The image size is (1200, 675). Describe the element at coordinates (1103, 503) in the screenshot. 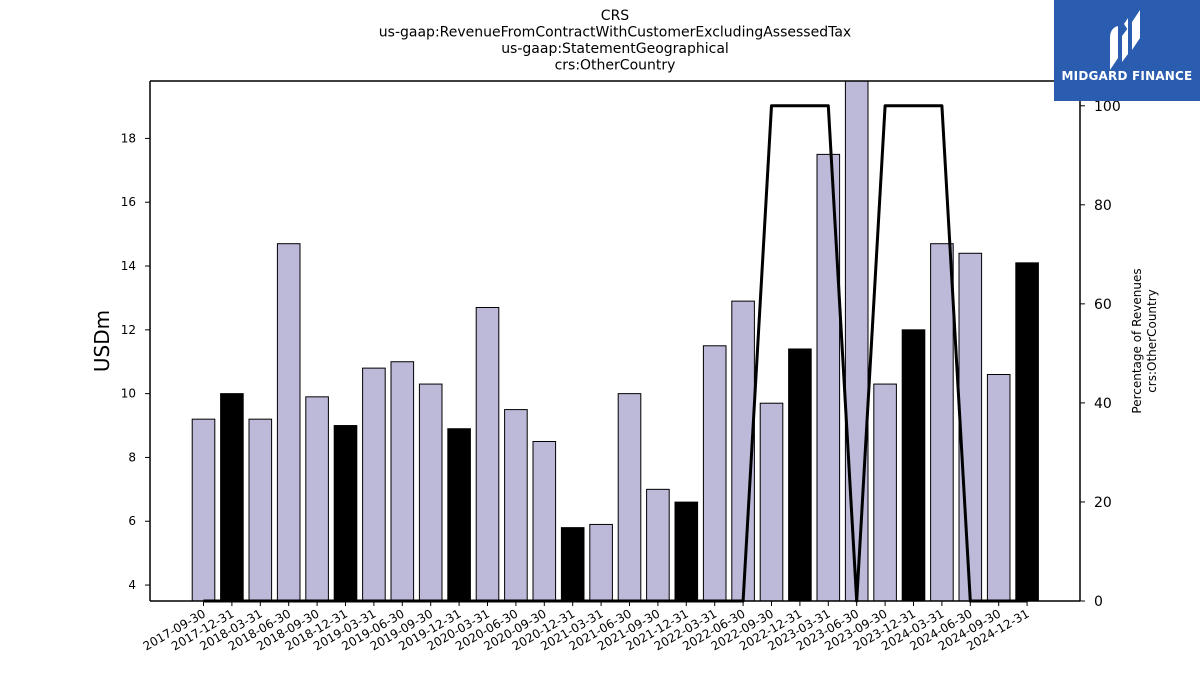

I see `right-tick-label: 20` at that location.